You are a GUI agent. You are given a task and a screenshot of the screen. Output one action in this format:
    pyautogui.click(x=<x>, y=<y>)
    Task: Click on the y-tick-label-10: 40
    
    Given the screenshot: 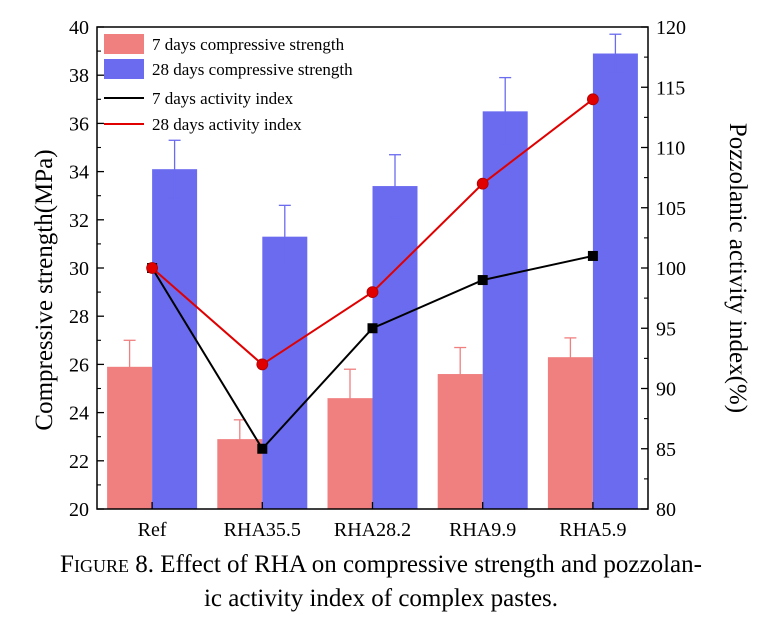 What is the action you would take?
    pyautogui.click(x=79, y=28)
    